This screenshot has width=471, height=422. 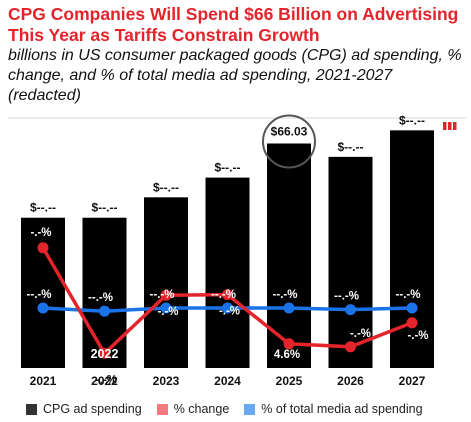 I want to click on legend-item-share: % of total media ad spending, so click(x=333, y=409).